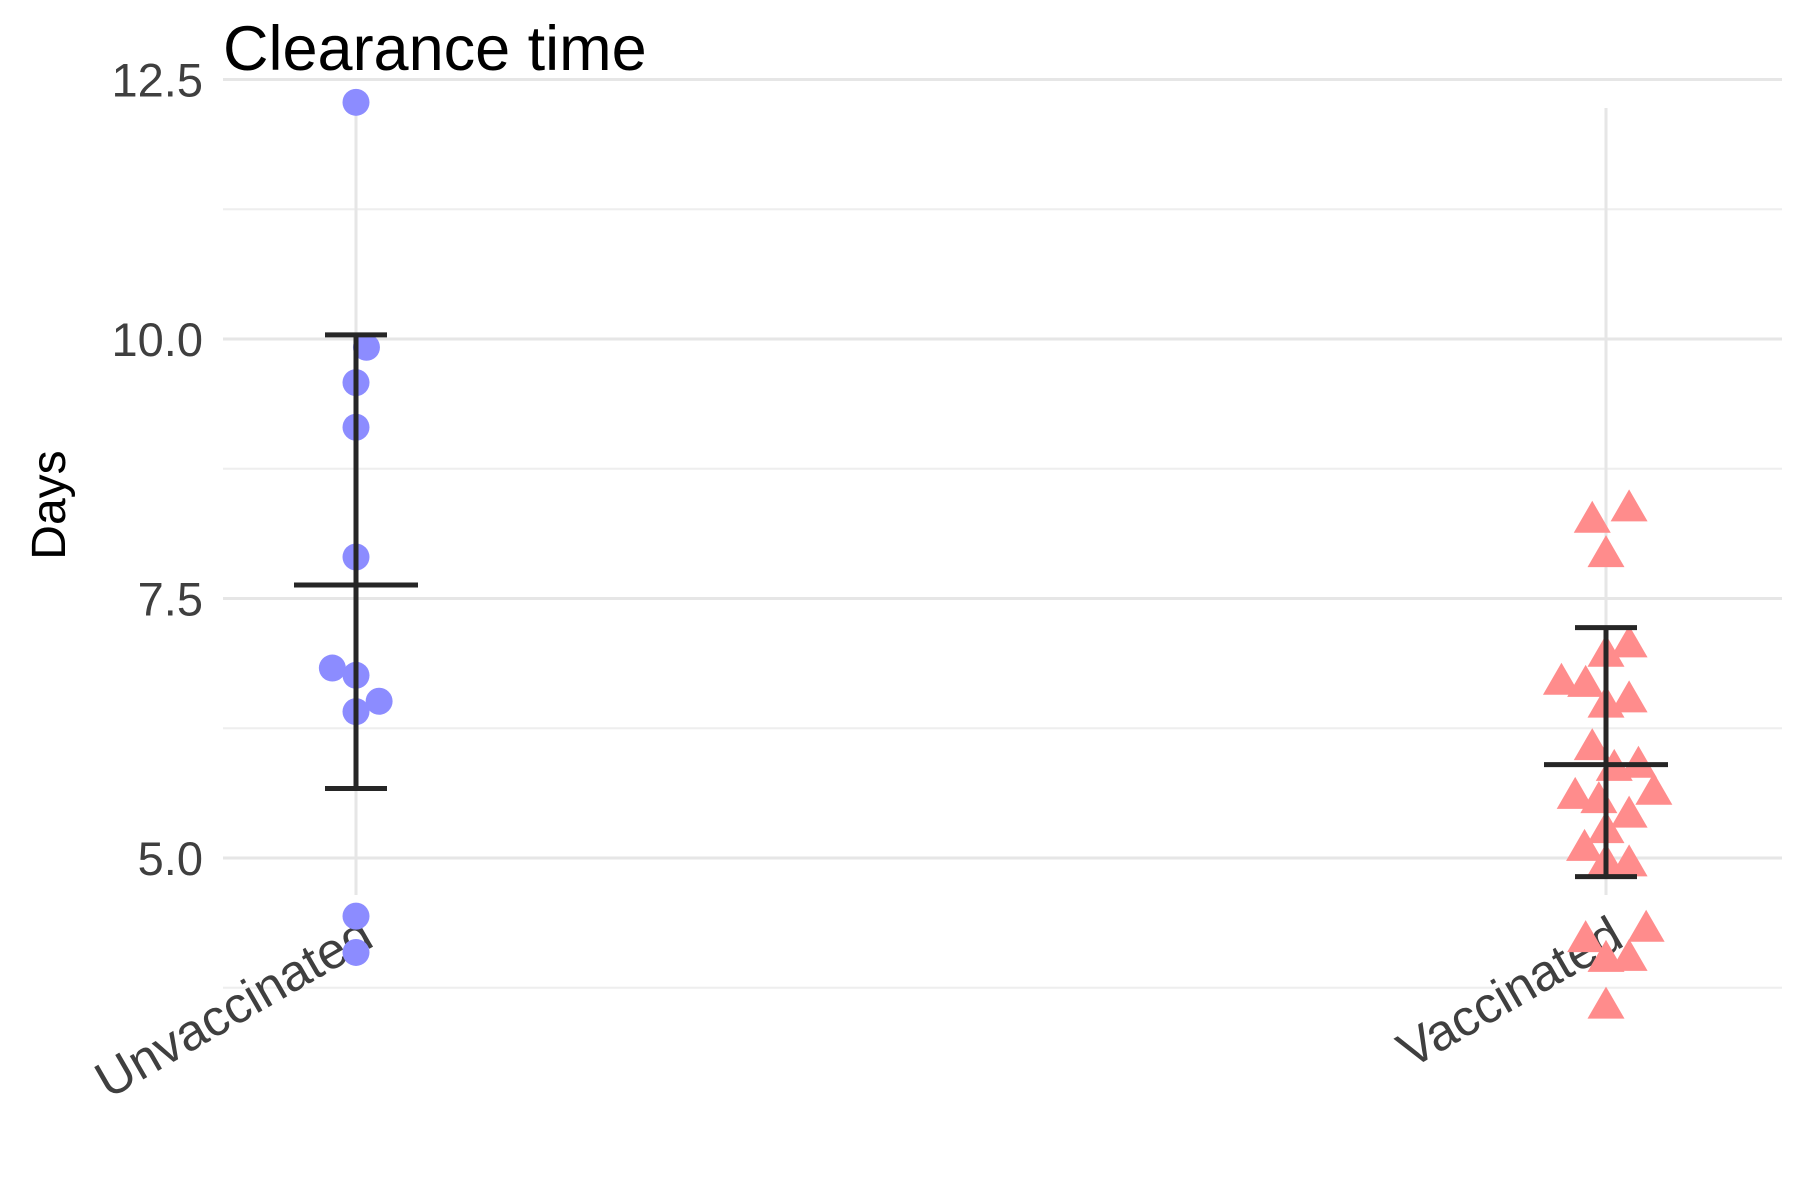  What do you see at coordinates (1510, 992) in the screenshot?
I see `x-tick-label: Vaccinated` at bounding box center [1510, 992].